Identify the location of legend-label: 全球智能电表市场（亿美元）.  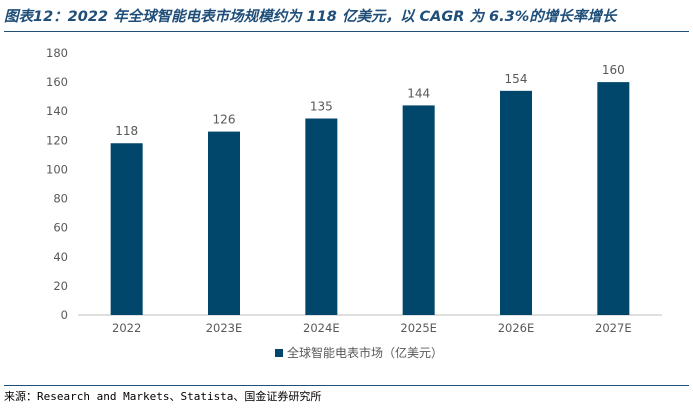
(365, 352).